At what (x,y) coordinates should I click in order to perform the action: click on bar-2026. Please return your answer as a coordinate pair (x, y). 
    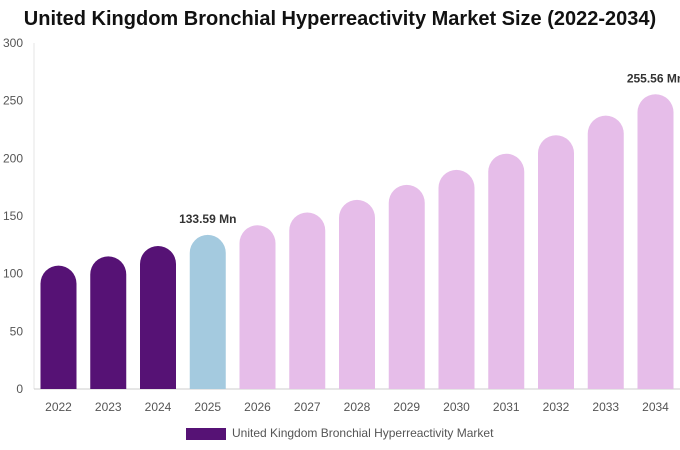
    Looking at the image, I should click on (258, 307).